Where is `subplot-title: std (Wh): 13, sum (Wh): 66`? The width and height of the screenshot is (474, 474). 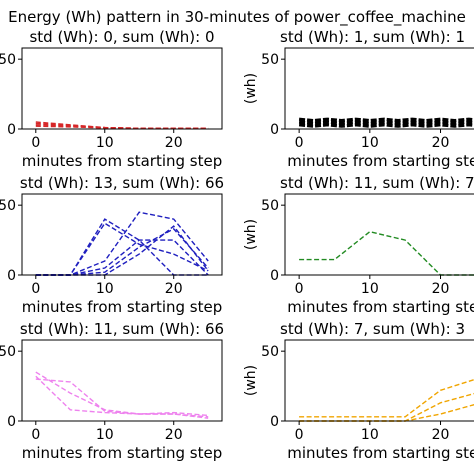
subplot-title: std (Wh): 13, sum (Wh): 66 is located at coordinates (122, 183).